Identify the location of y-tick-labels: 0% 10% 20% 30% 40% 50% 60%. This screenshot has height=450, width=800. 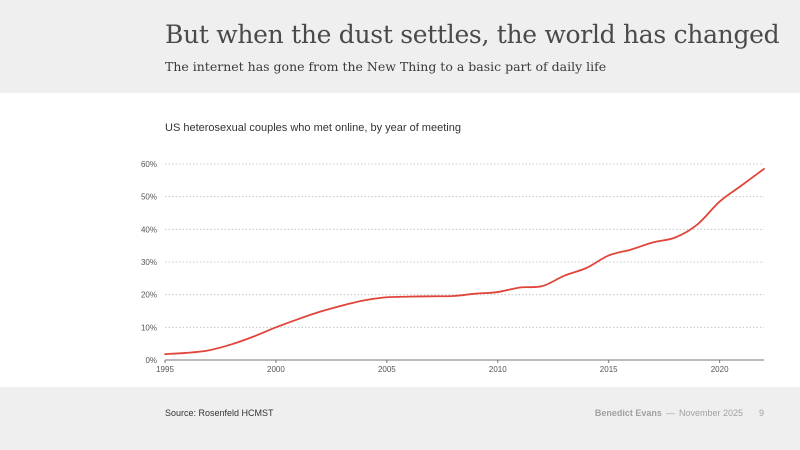
(149, 262).